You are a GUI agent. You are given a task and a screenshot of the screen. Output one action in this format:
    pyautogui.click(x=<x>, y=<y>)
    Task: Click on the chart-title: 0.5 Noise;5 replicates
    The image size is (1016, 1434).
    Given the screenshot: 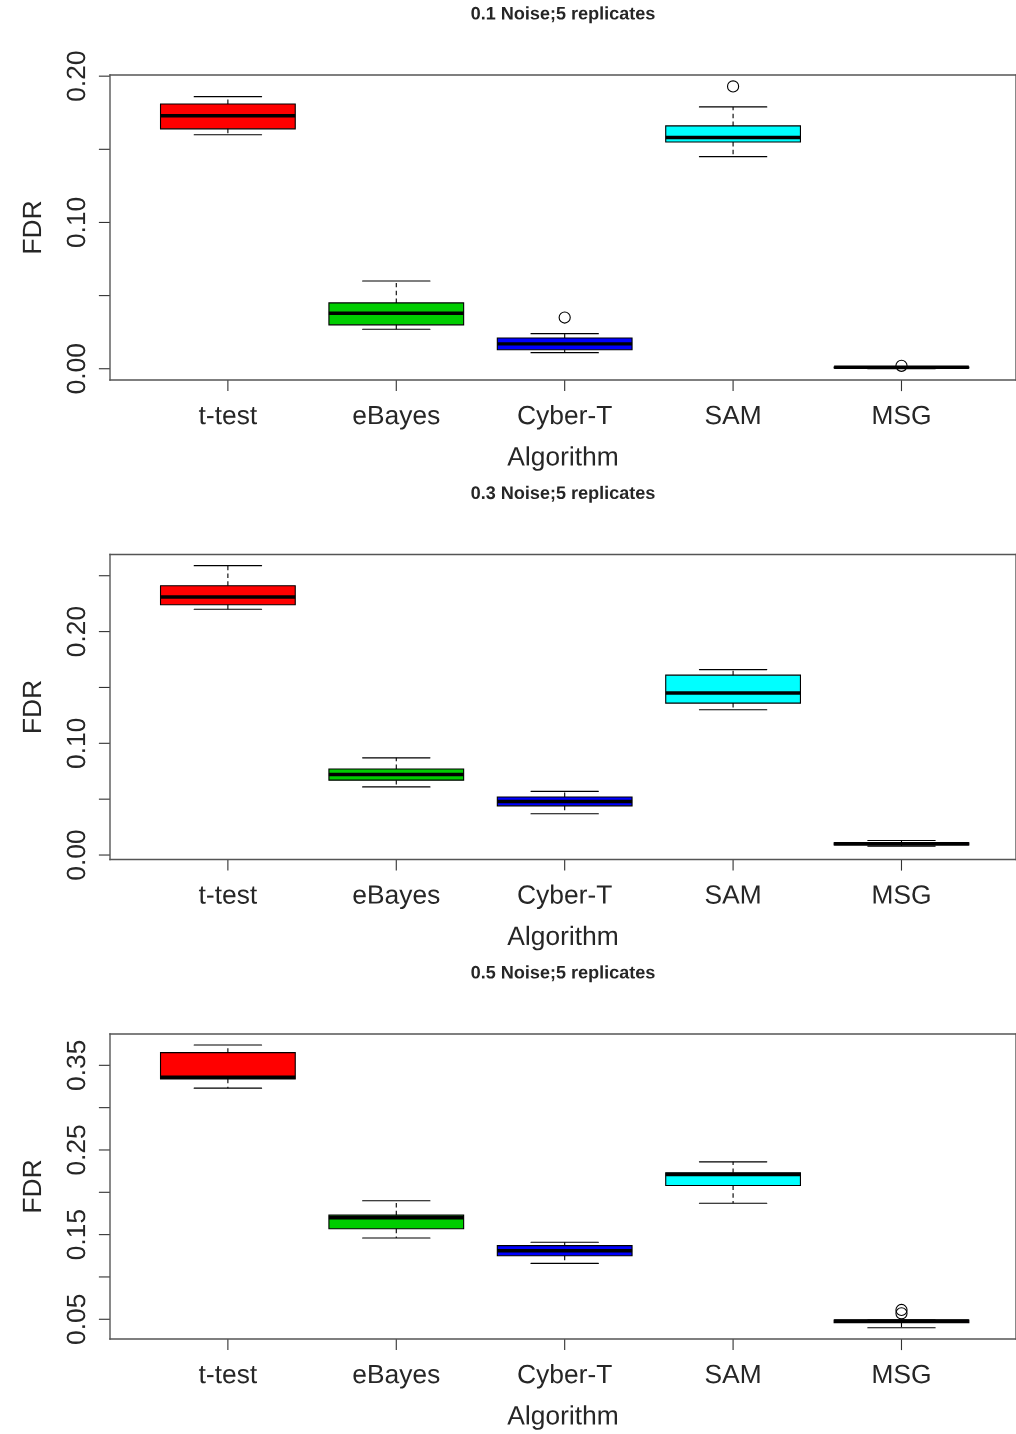 What is the action you would take?
    pyautogui.click(x=563, y=974)
    